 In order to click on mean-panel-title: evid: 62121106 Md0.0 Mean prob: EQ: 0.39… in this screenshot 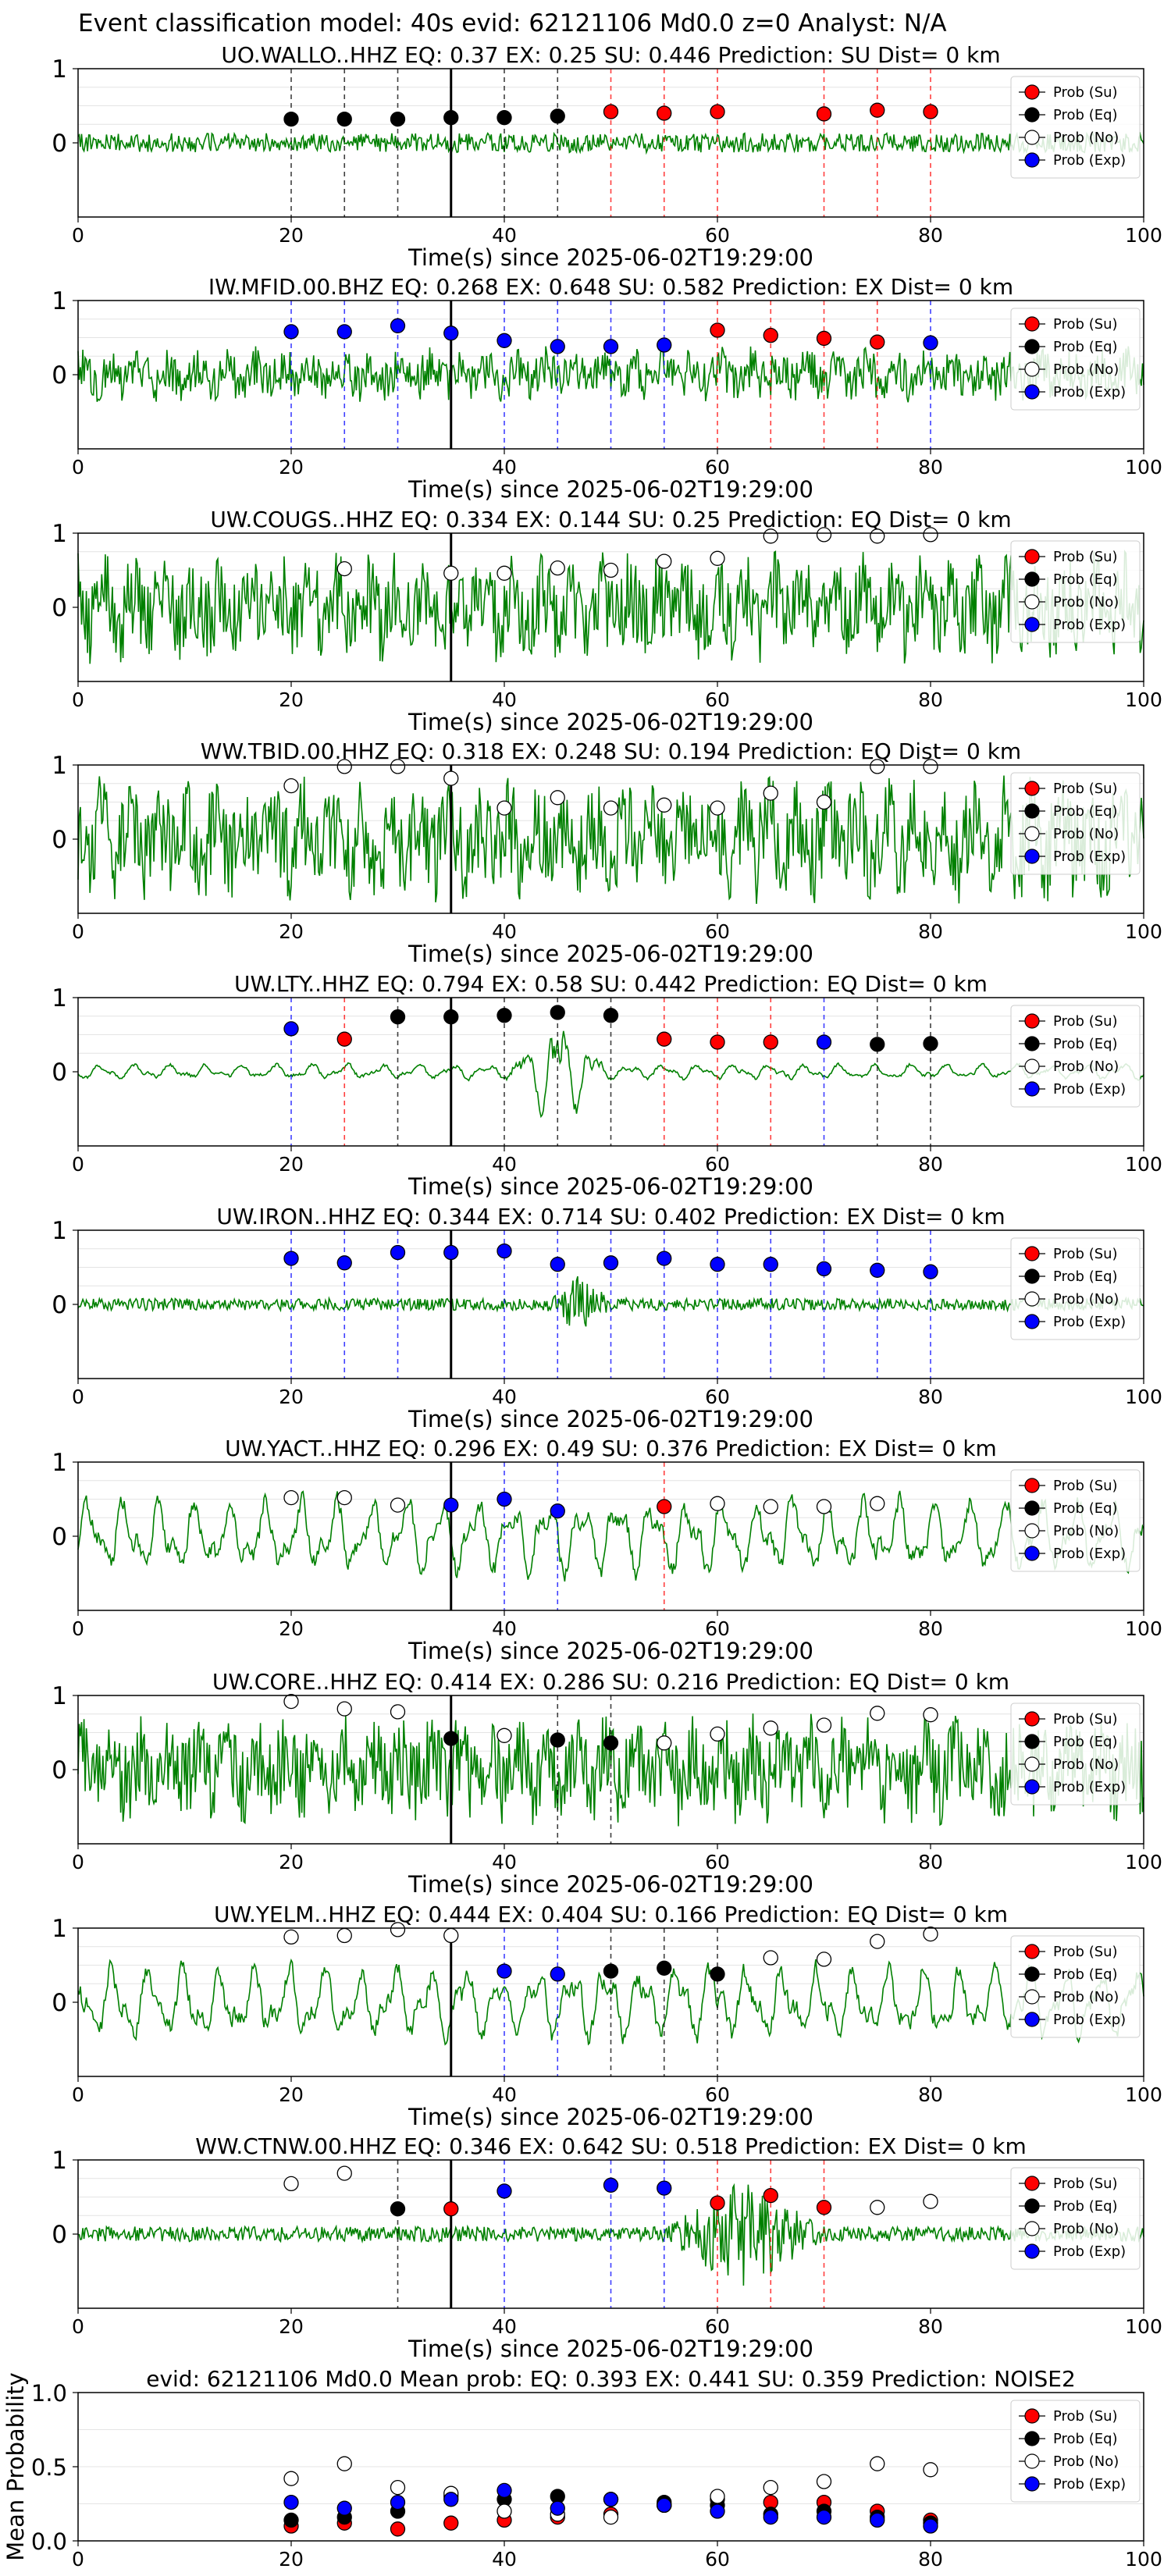, I will do `click(611, 2379)`.